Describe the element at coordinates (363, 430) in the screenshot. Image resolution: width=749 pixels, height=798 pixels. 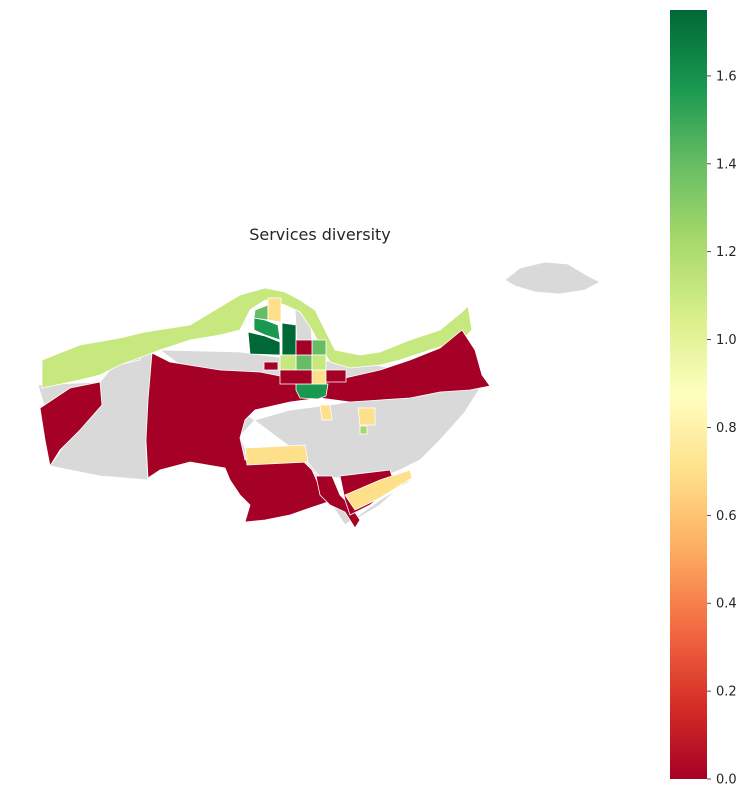
I see `district-green-small` at that location.